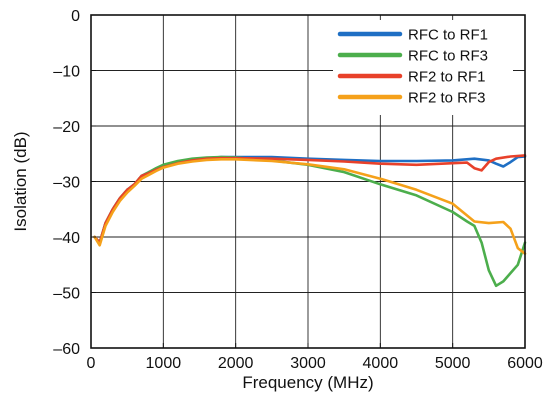  What do you see at coordinates (381, 363) in the screenshot?
I see `x-tick-label: 4000` at bounding box center [381, 363].